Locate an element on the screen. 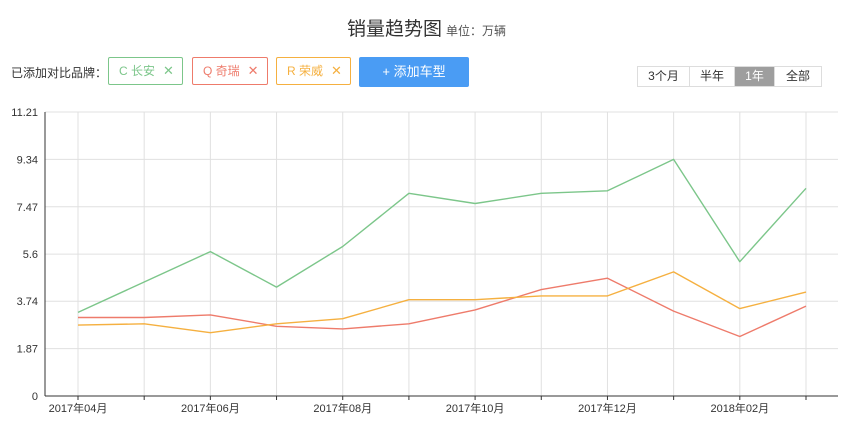  x-tick-label: 2017年04月 is located at coordinates (78, 408).